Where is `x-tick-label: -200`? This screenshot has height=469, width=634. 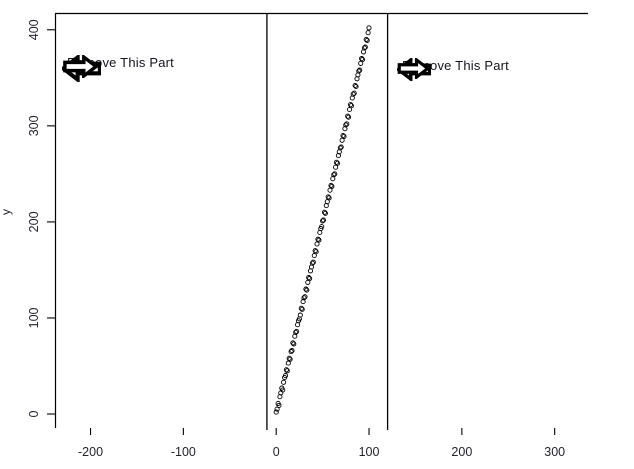
x-tick-label: -200 is located at coordinates (90, 452).